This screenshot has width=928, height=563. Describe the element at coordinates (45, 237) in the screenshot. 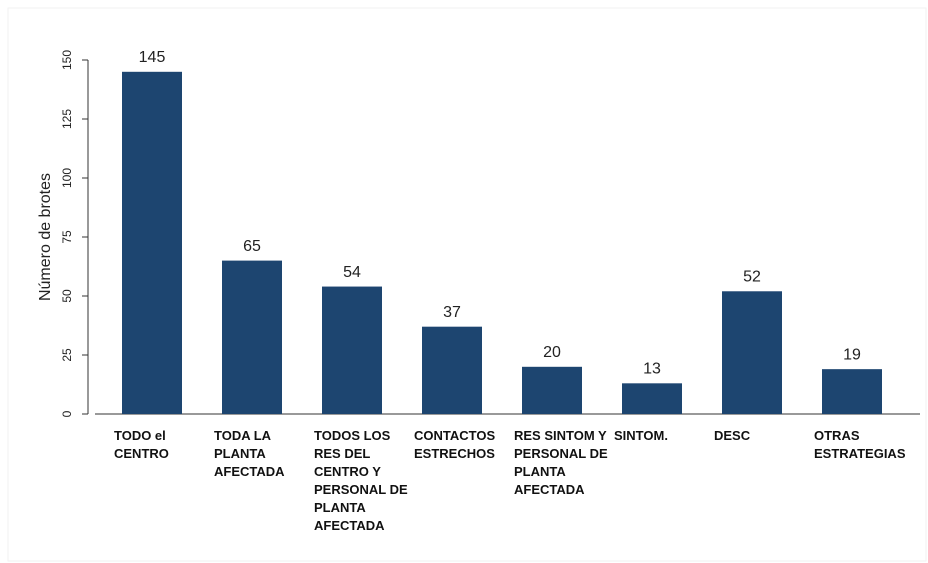

I see `y-axis-label: Número de brotes` at that location.